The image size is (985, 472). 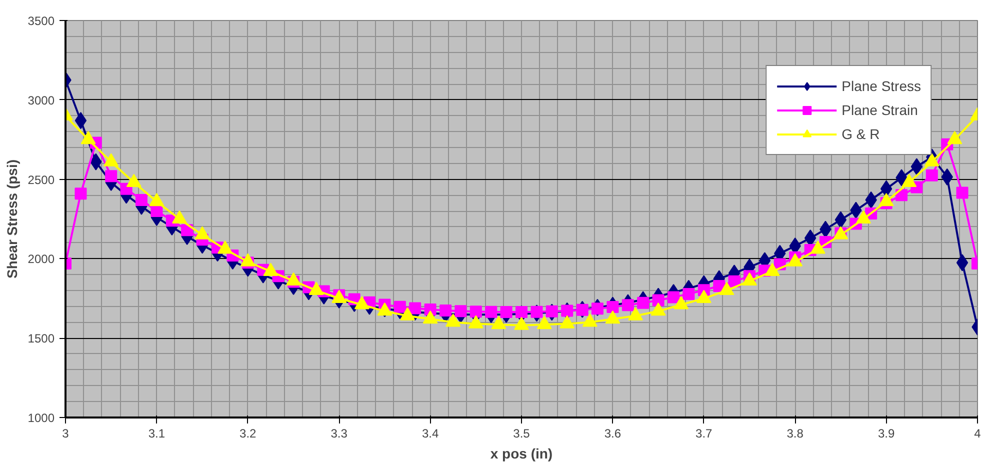 I want to click on x-tick-label: 3.4, so click(x=430, y=433).